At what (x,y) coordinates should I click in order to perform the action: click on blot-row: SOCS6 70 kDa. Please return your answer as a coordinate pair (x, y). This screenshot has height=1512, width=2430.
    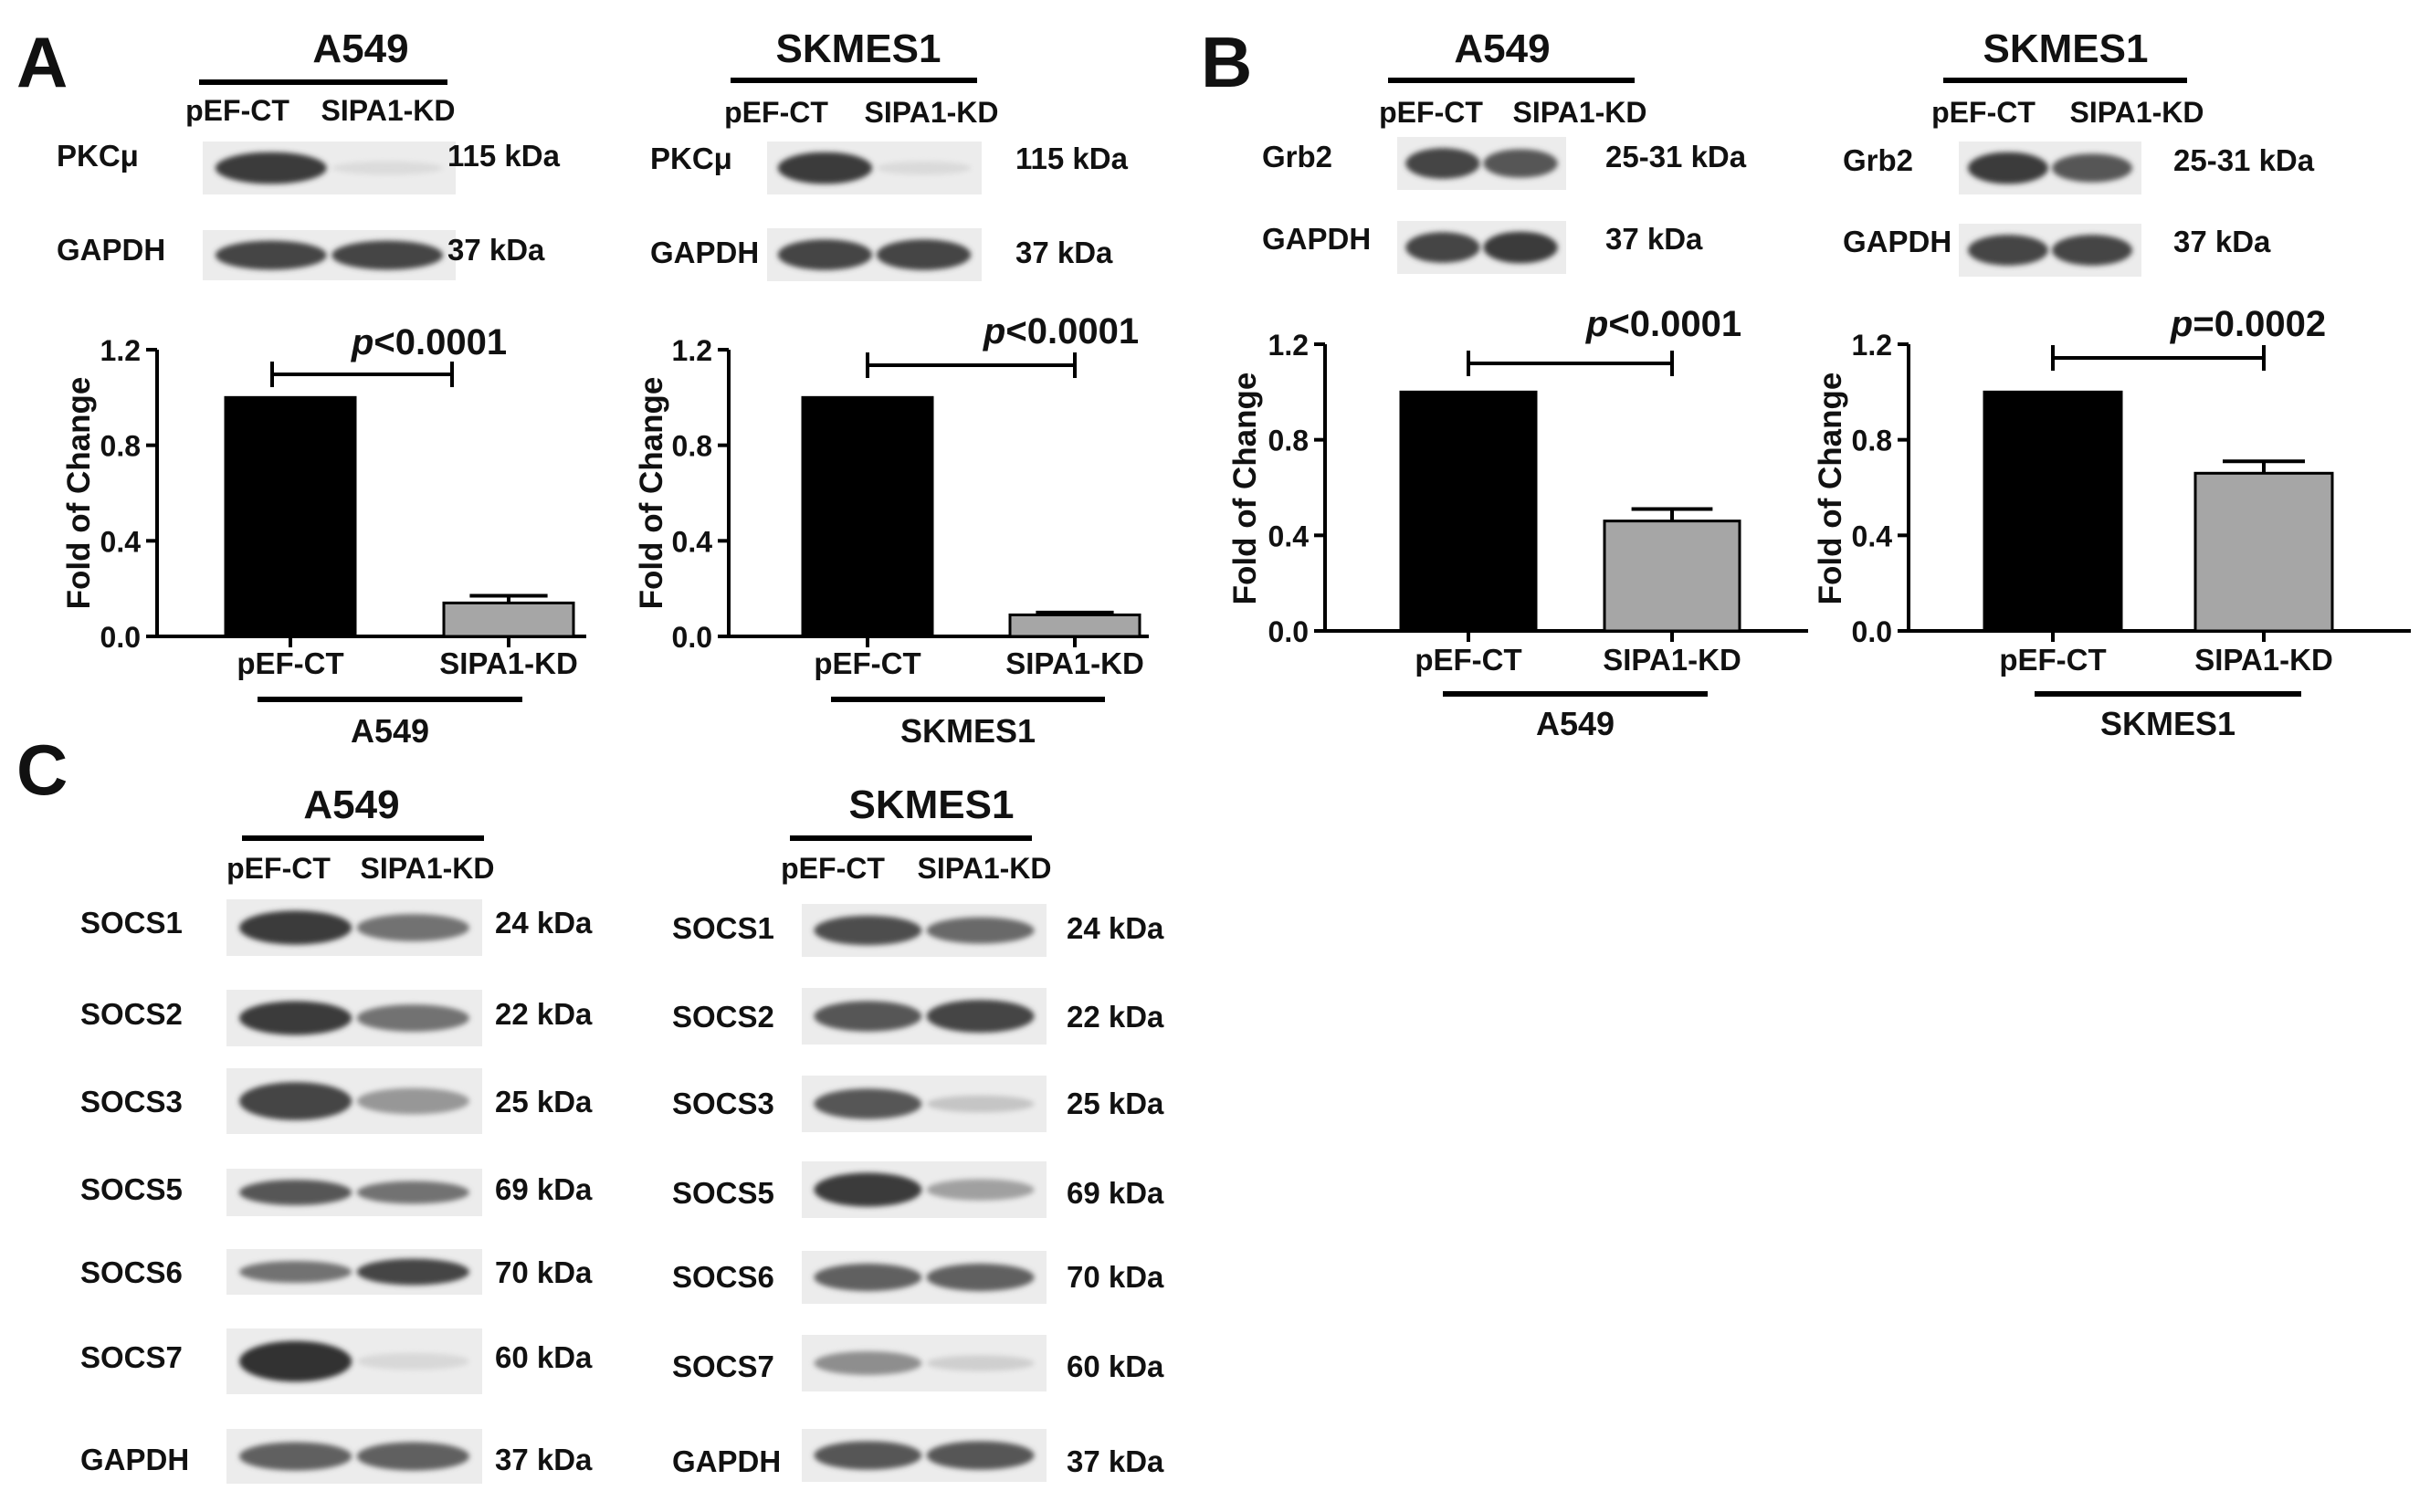
    Looking at the image, I should click on (336, 1272).